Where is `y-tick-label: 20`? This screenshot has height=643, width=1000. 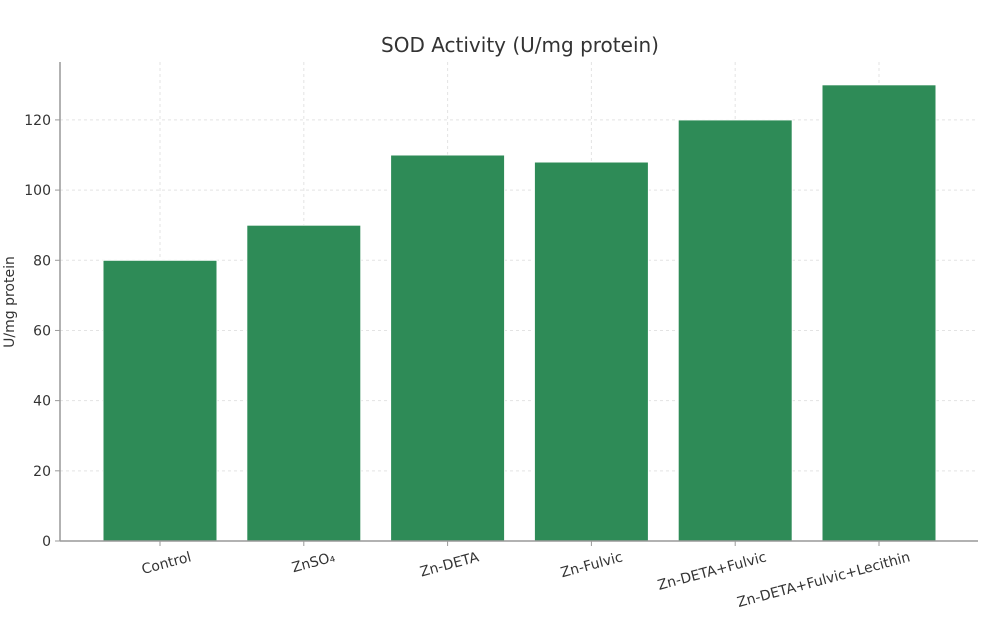 y-tick-label: 20 is located at coordinates (42, 472).